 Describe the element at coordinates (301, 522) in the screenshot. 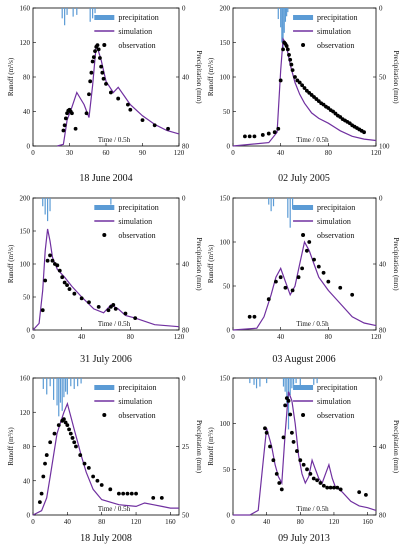

I see `x-tick-label: 80` at that location.